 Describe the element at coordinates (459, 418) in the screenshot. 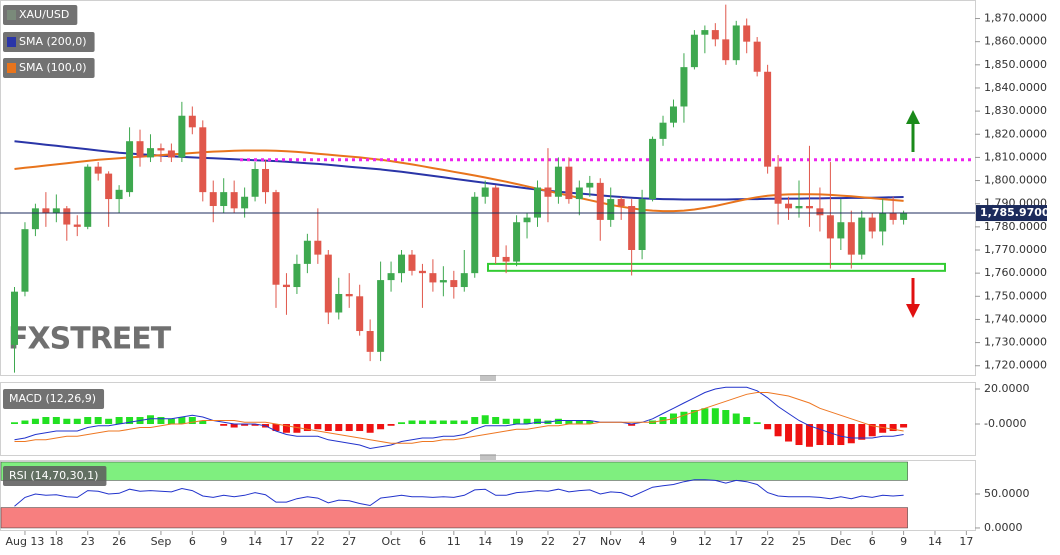

I see `macd-line` at that location.